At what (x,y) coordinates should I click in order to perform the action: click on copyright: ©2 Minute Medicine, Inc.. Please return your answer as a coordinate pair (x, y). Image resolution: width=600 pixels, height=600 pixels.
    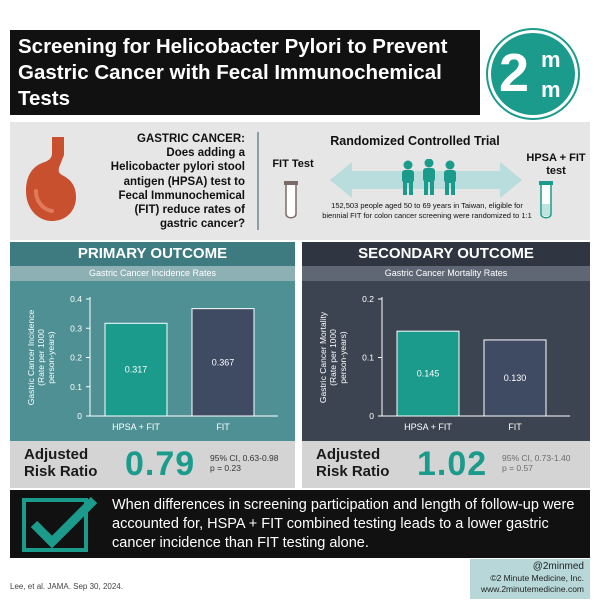
    Looking at the image, I should click on (537, 578).